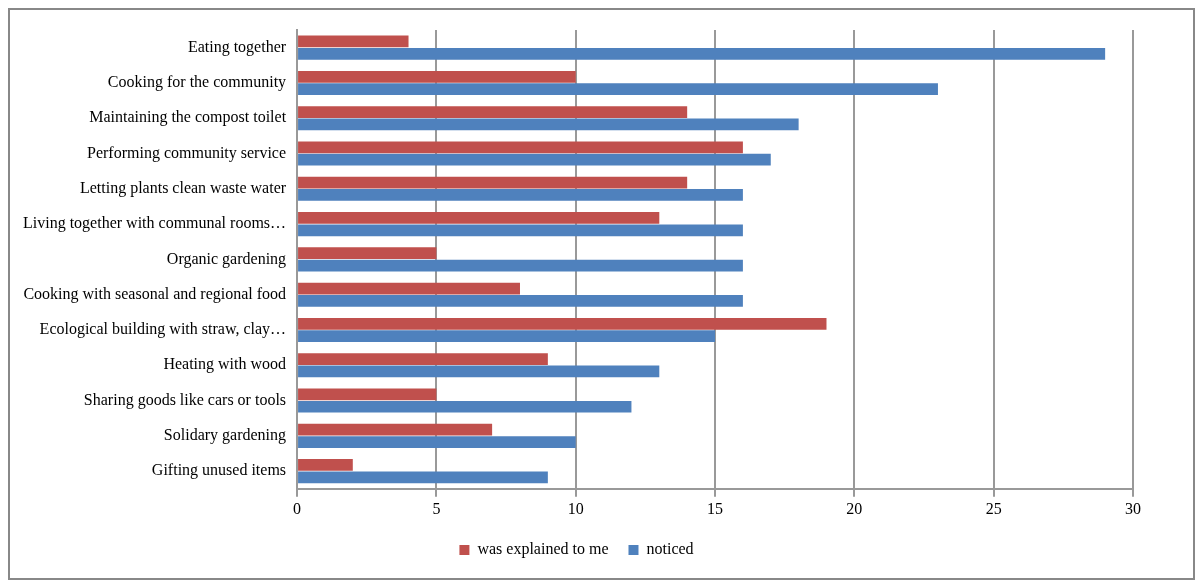 This screenshot has height=588, width=1203. I want to click on x-tick-label: 10, so click(575, 508).